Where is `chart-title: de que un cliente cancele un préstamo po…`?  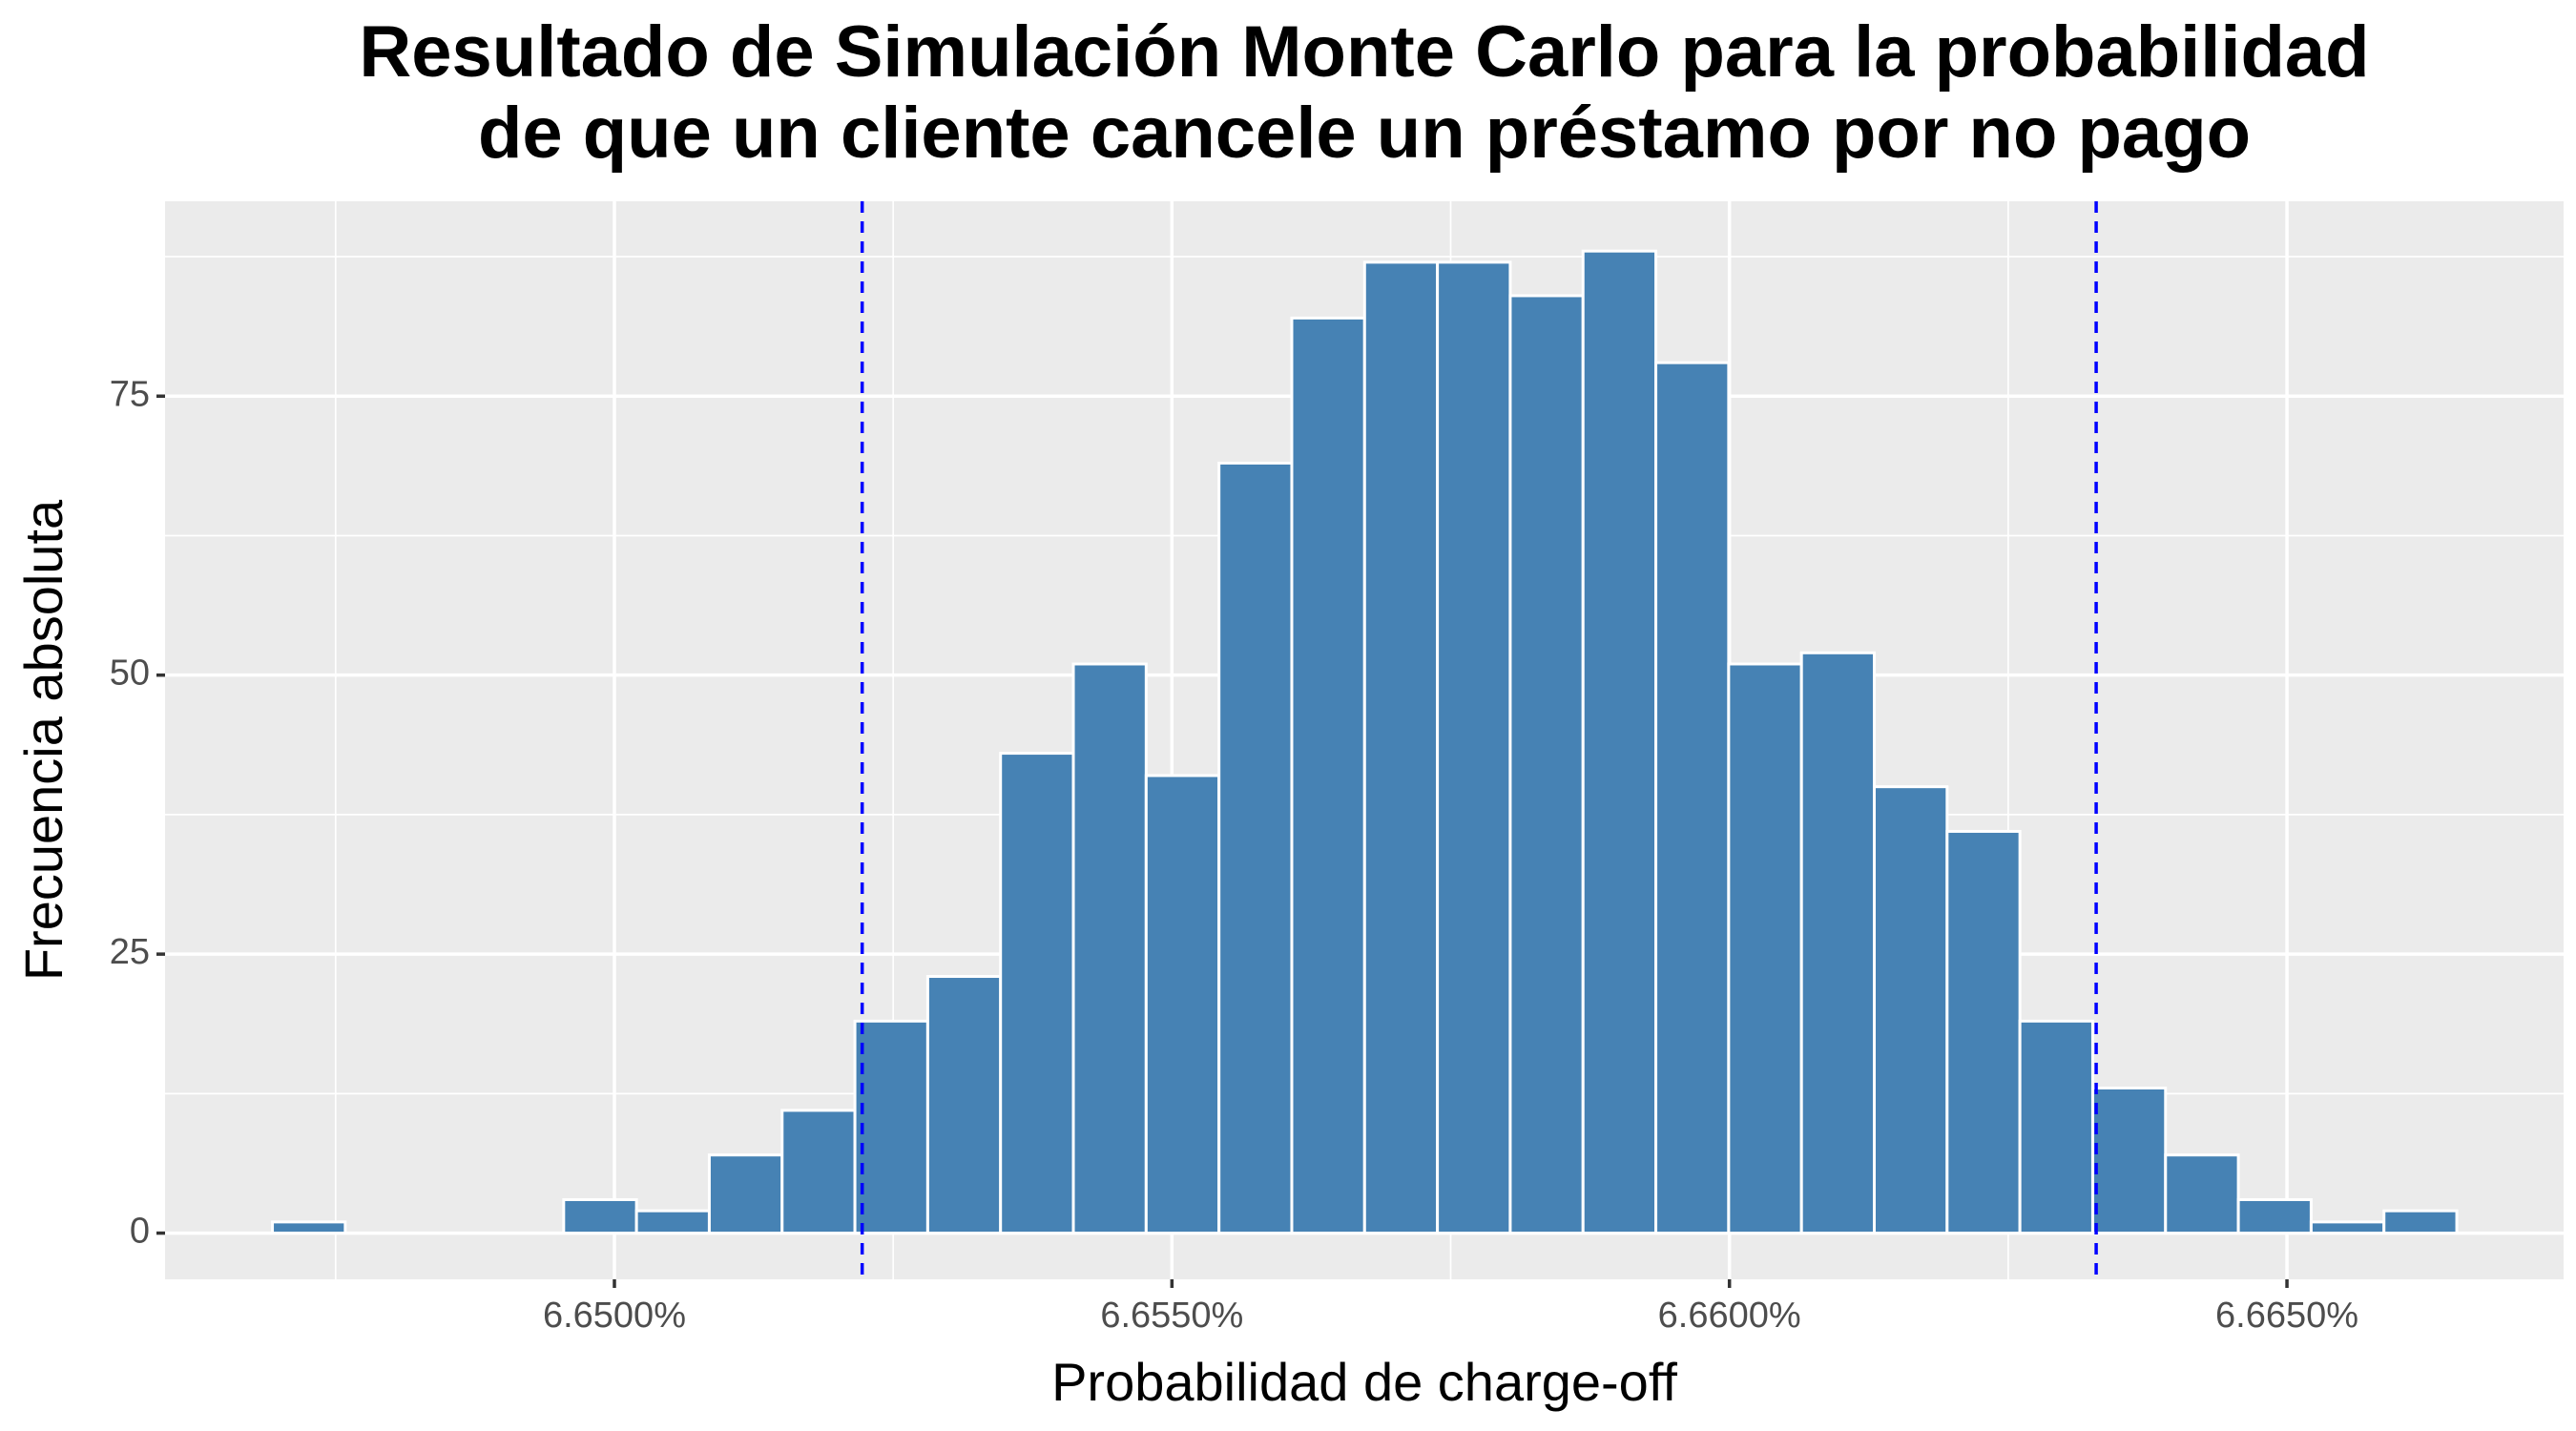 chart-title: de que un cliente cancele un préstamo po… is located at coordinates (1364, 133).